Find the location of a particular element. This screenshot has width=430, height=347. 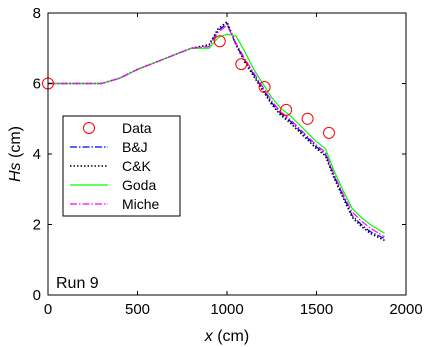

y-tick-label: 6 is located at coordinates (37, 84).